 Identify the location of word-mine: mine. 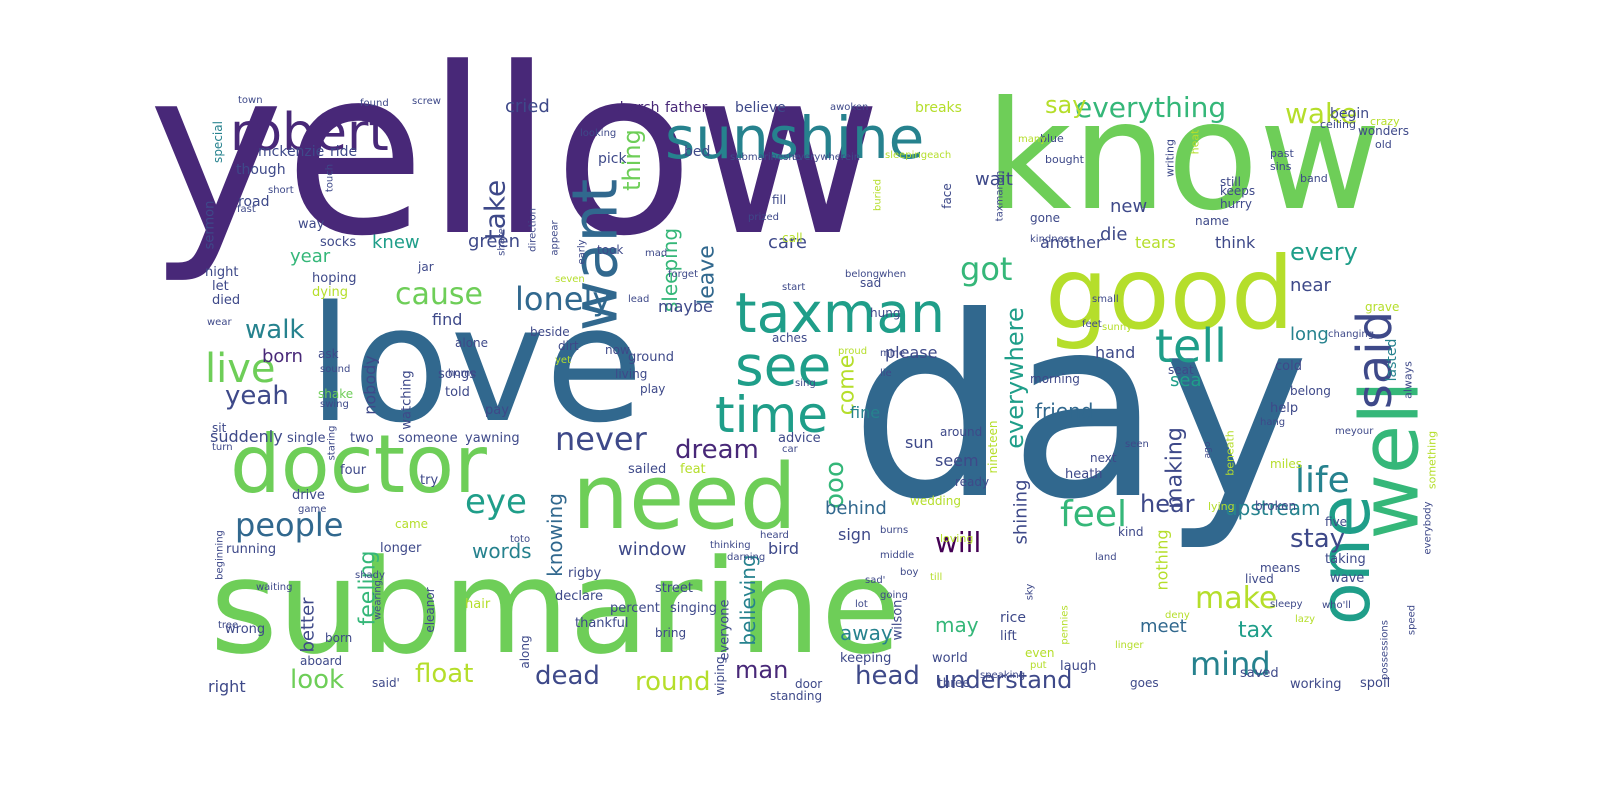
(892, 353).